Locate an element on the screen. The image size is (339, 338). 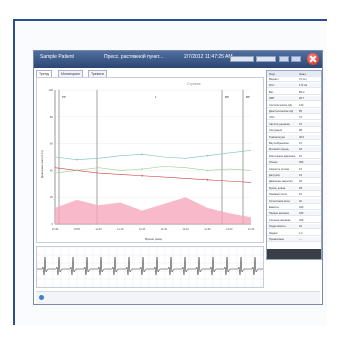
close-icon is located at coordinates (313, 59).